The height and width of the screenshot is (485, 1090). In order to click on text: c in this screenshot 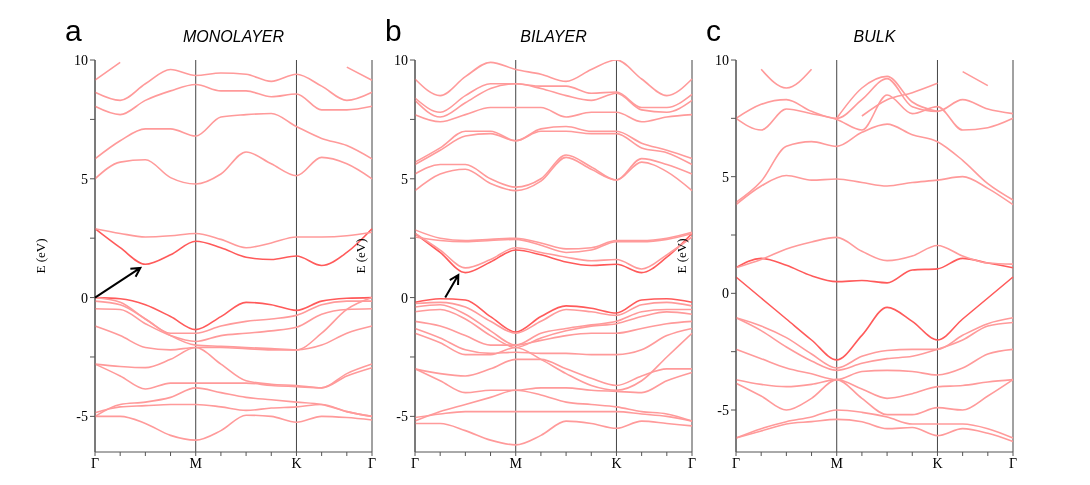, I will do `click(713, 31)`.